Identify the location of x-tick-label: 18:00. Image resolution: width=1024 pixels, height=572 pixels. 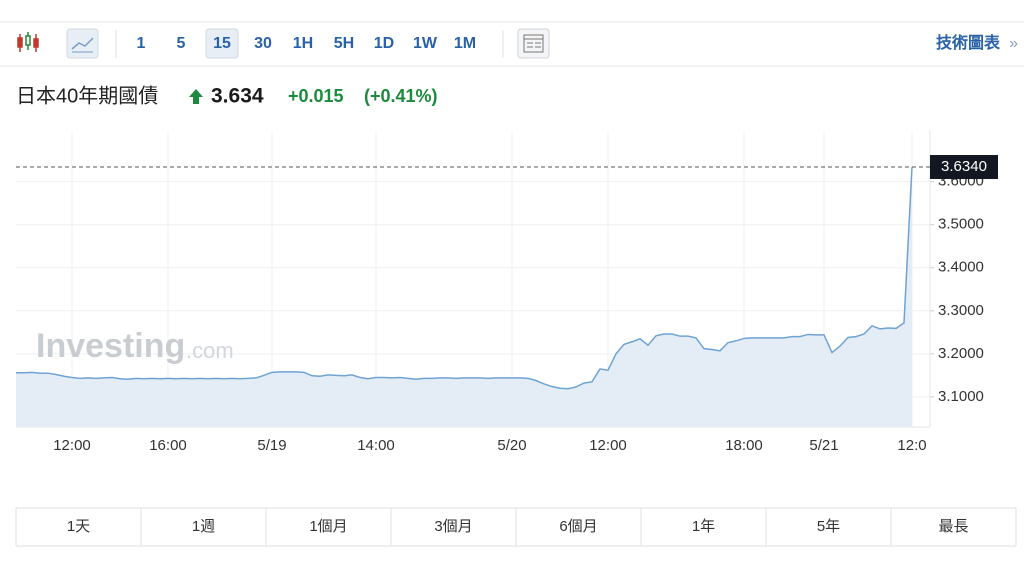
(744, 445).